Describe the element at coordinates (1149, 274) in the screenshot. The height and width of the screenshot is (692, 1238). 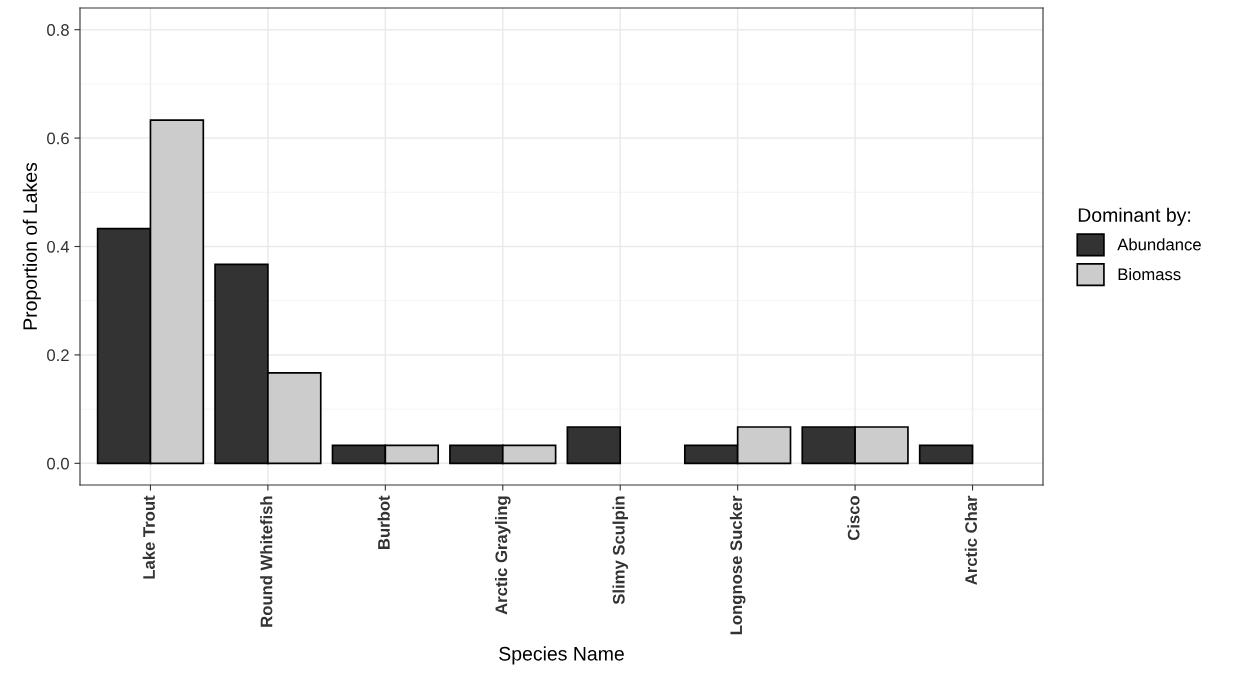
I see `legend-label: Biomass` at that location.